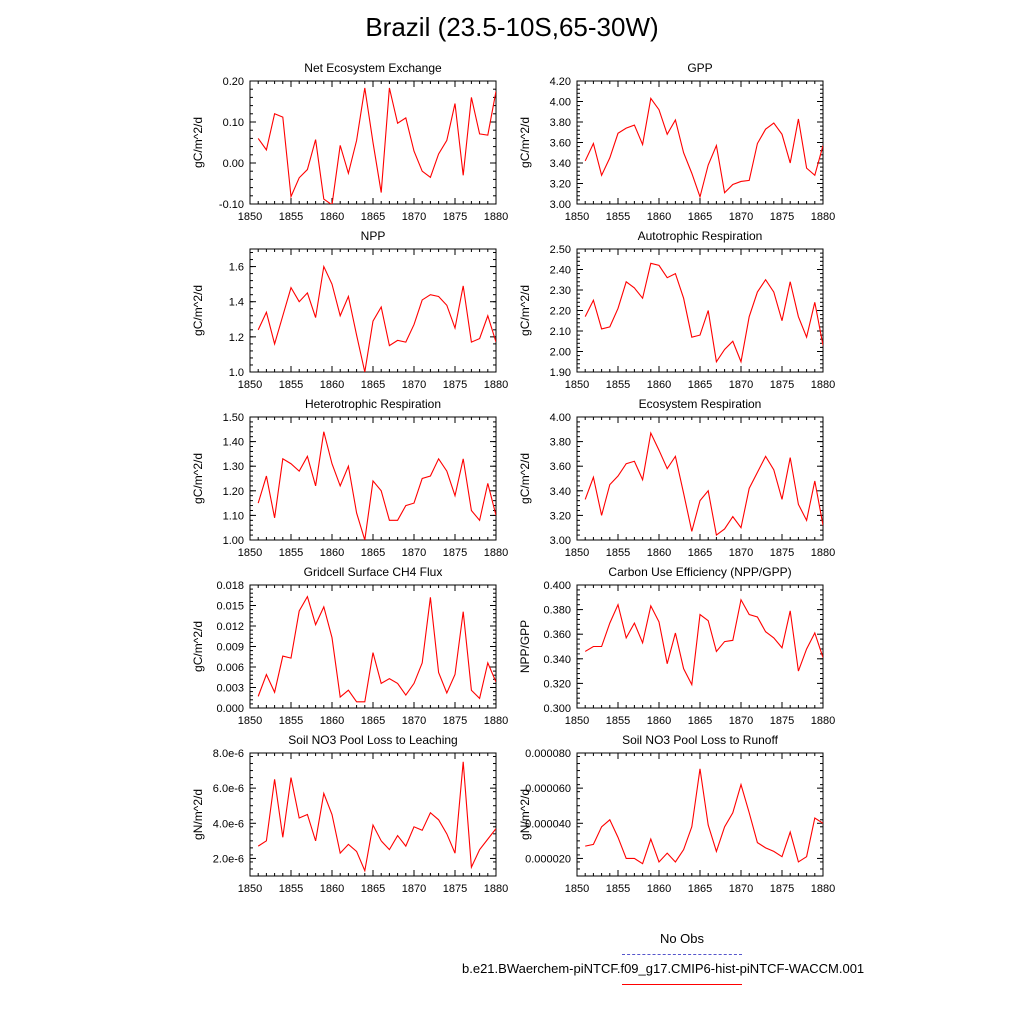  I want to click on y-tick-label: 3.20, so click(560, 185).